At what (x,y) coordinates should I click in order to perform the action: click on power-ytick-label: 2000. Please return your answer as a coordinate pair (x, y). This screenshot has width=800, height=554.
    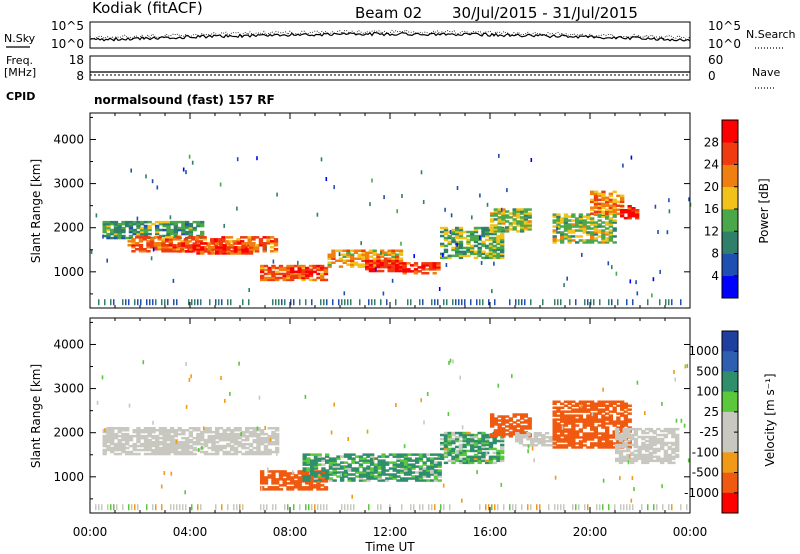
    Looking at the image, I should click on (68, 228).